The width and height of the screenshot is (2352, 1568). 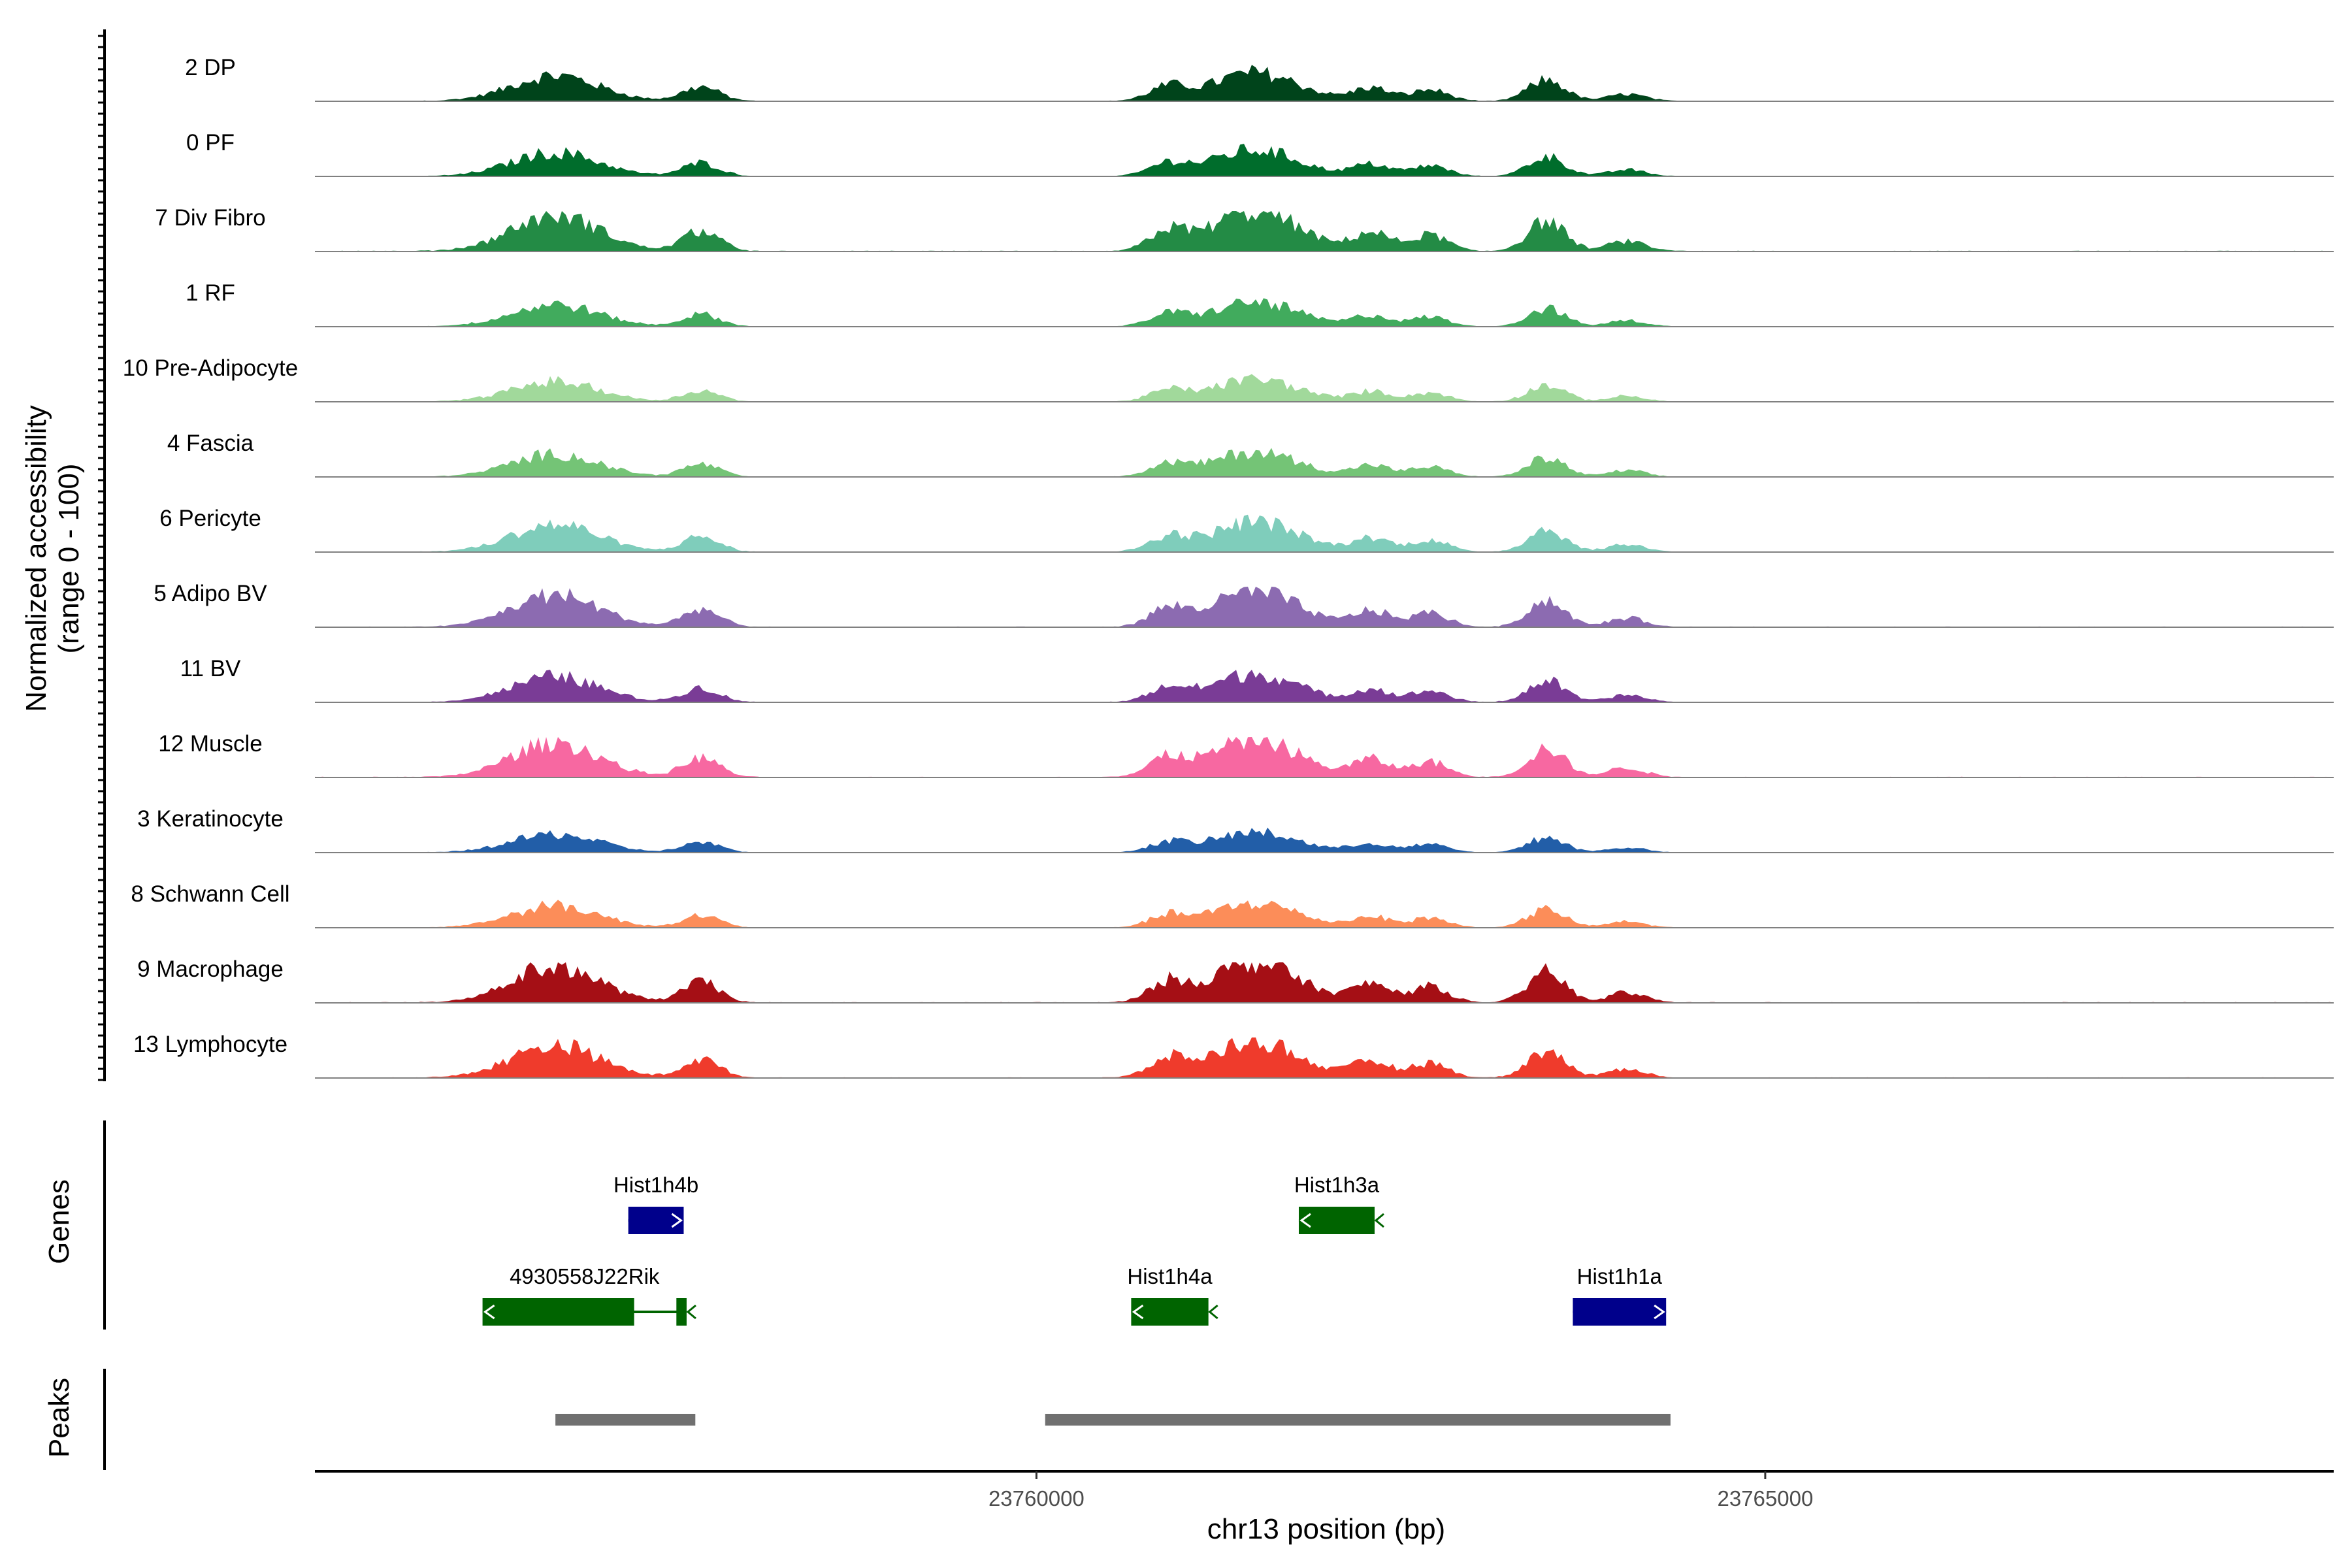 What do you see at coordinates (655, 1203) in the screenshot?
I see `gene-hist1h4b: Hist1h4b` at bounding box center [655, 1203].